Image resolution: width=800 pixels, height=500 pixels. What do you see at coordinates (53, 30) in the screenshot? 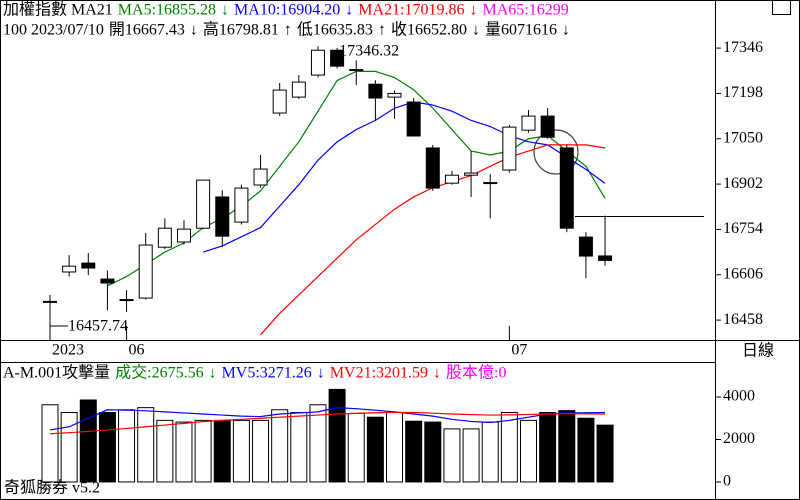
I see `header-text: 100 2023/07/10` at bounding box center [53, 30].